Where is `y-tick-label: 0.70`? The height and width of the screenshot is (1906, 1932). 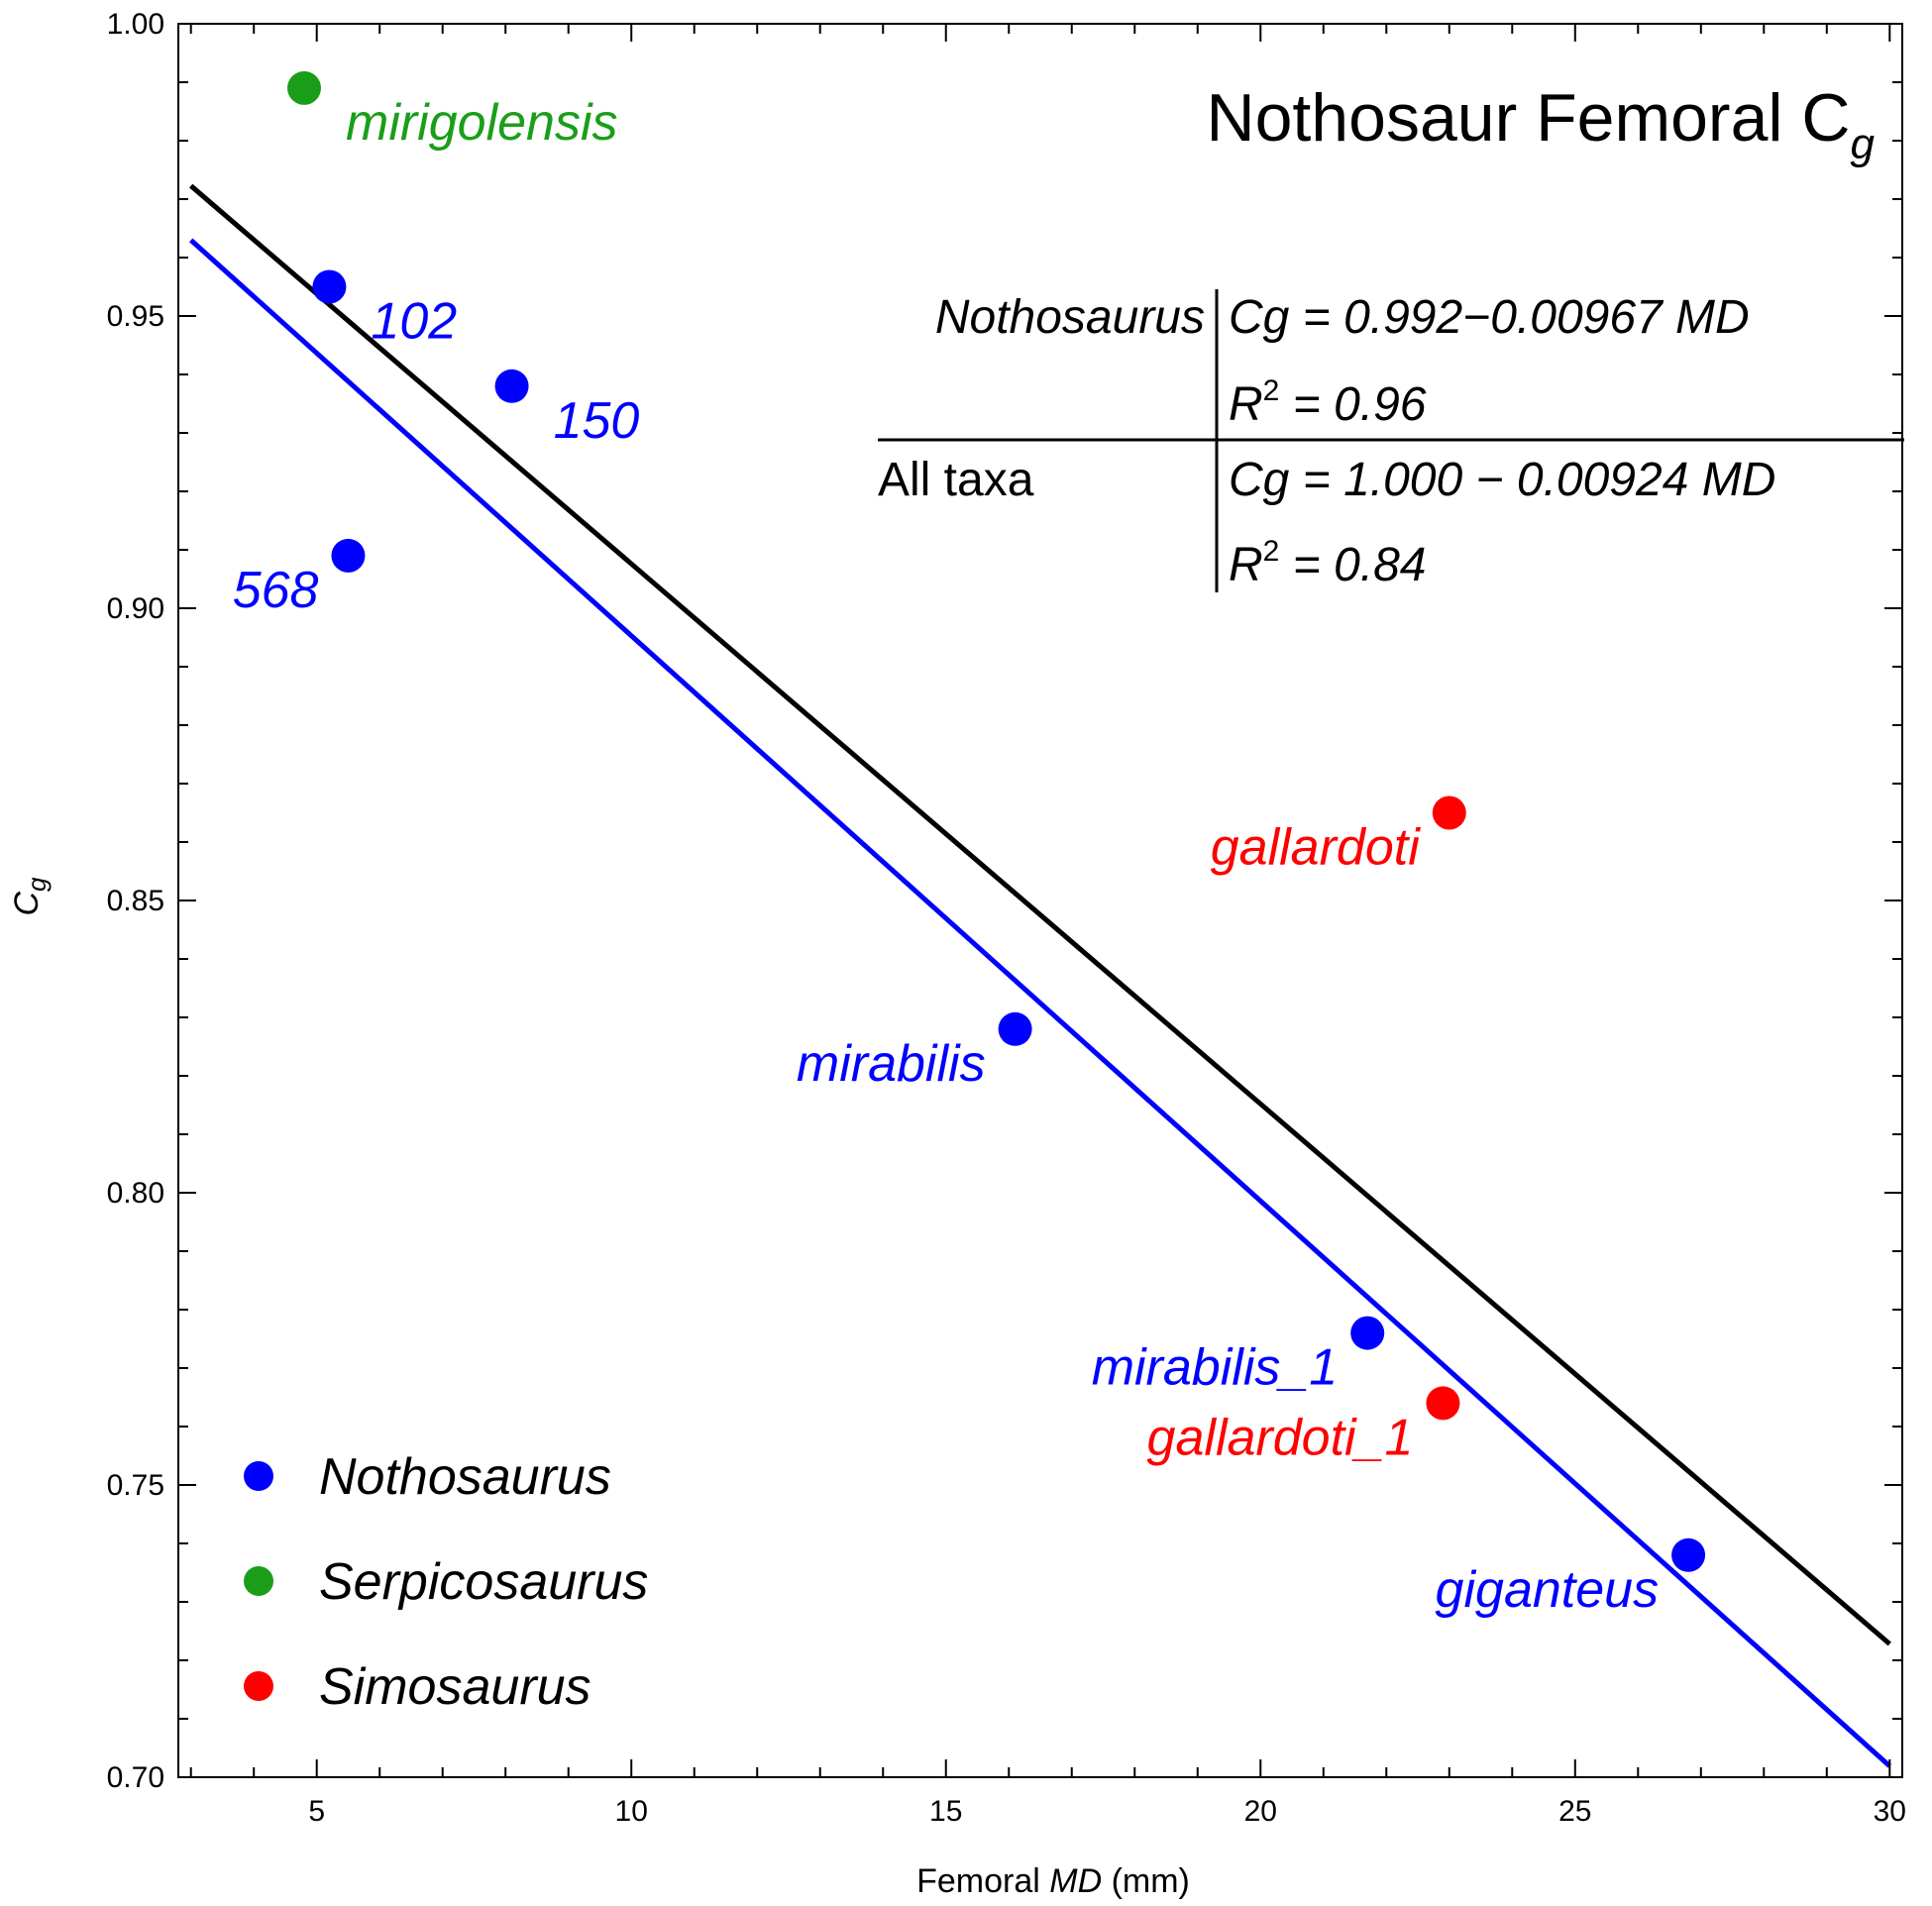 y-tick-label: 0.70 is located at coordinates (135, 1777).